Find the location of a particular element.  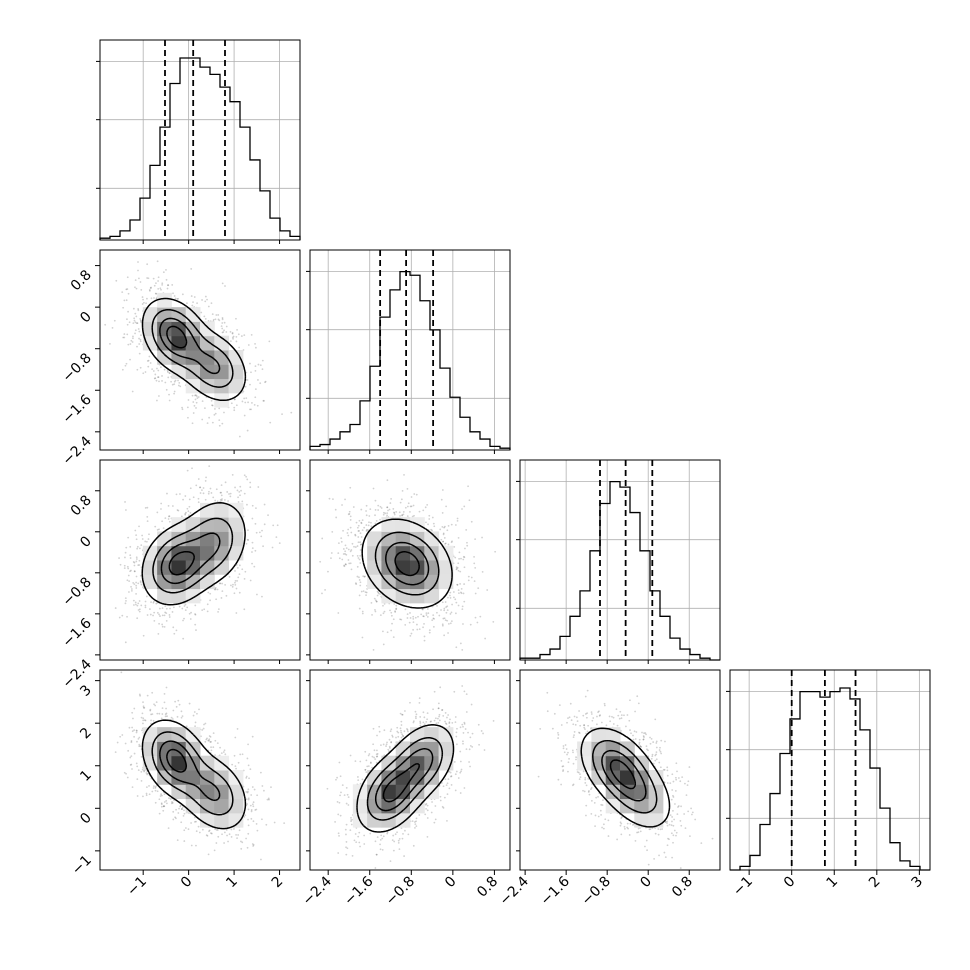

contour-line is located at coordinates (407, 563).